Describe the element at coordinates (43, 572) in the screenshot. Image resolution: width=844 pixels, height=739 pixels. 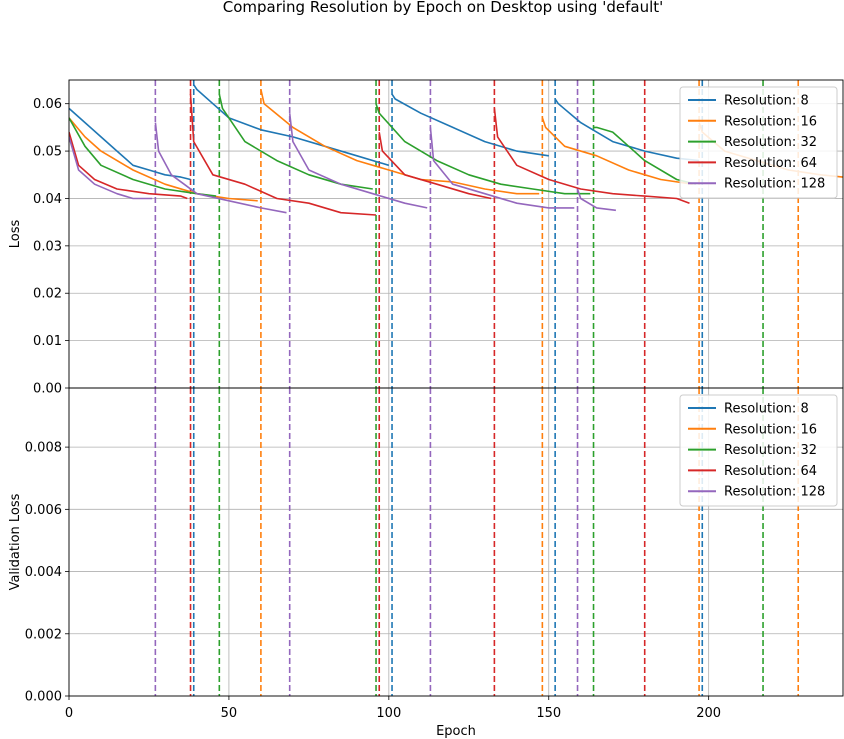
I see `y-tick-label: 0.004` at that location.